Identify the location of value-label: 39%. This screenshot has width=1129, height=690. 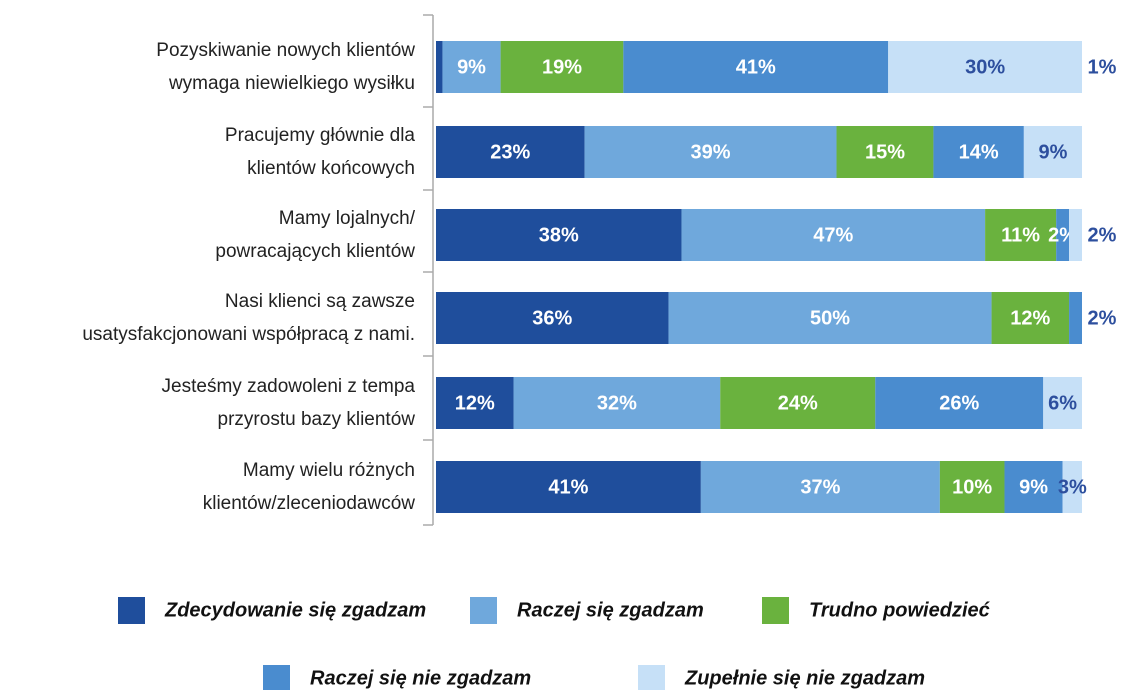
(711, 152).